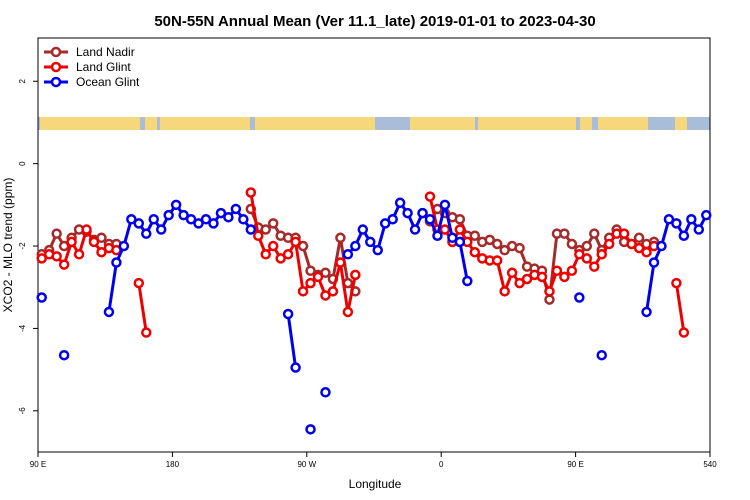  What do you see at coordinates (306, 464) in the screenshot?
I see `x-tick-label: 90 W` at bounding box center [306, 464].